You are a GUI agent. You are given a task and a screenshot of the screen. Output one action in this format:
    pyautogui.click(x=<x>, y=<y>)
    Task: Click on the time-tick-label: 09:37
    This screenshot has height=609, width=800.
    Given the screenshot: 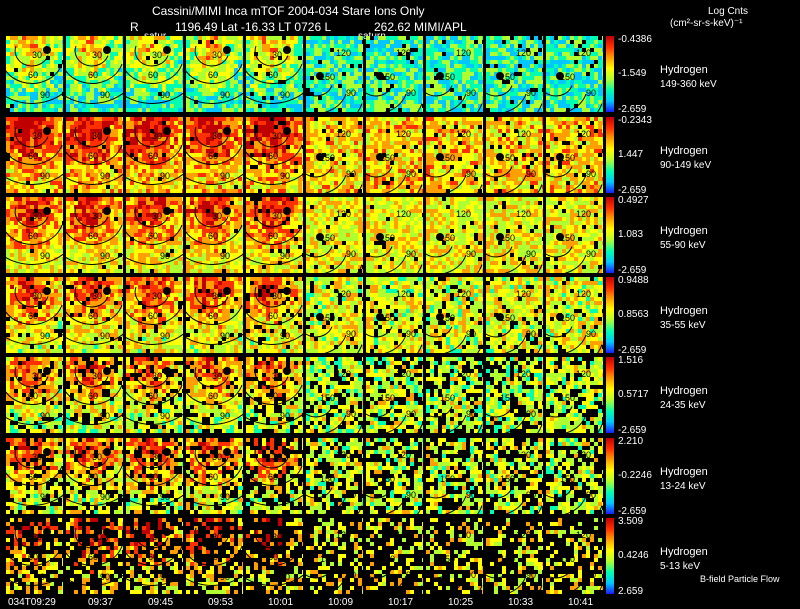 What is the action you would take?
    pyautogui.click(x=101, y=602)
    